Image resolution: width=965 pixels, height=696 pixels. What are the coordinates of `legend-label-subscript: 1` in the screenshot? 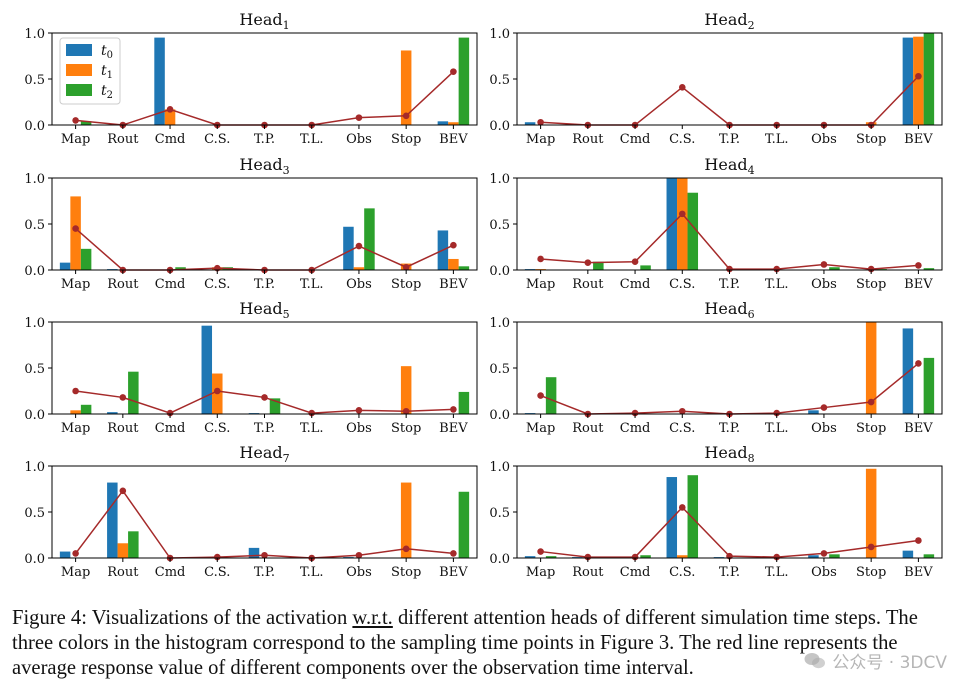 It's located at (110, 75).